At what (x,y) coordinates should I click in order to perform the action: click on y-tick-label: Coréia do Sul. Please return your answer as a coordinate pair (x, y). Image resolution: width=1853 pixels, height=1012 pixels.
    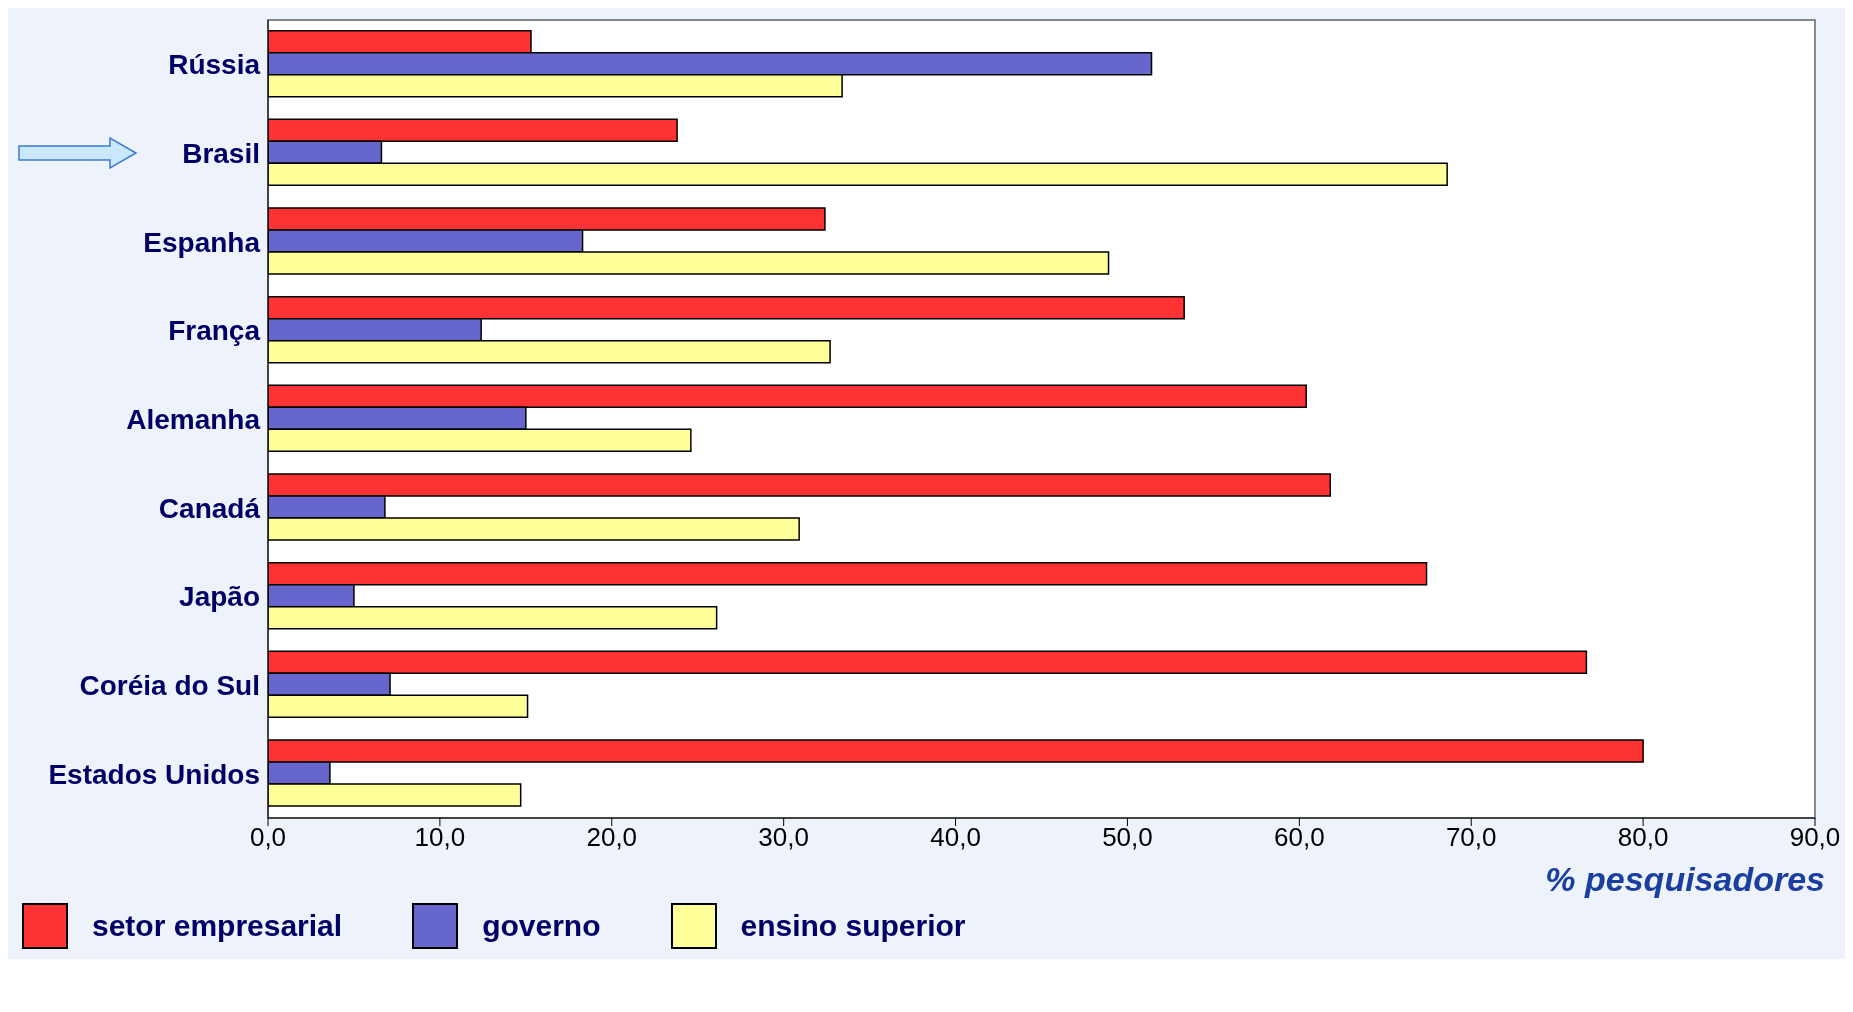
    Looking at the image, I should click on (169, 685).